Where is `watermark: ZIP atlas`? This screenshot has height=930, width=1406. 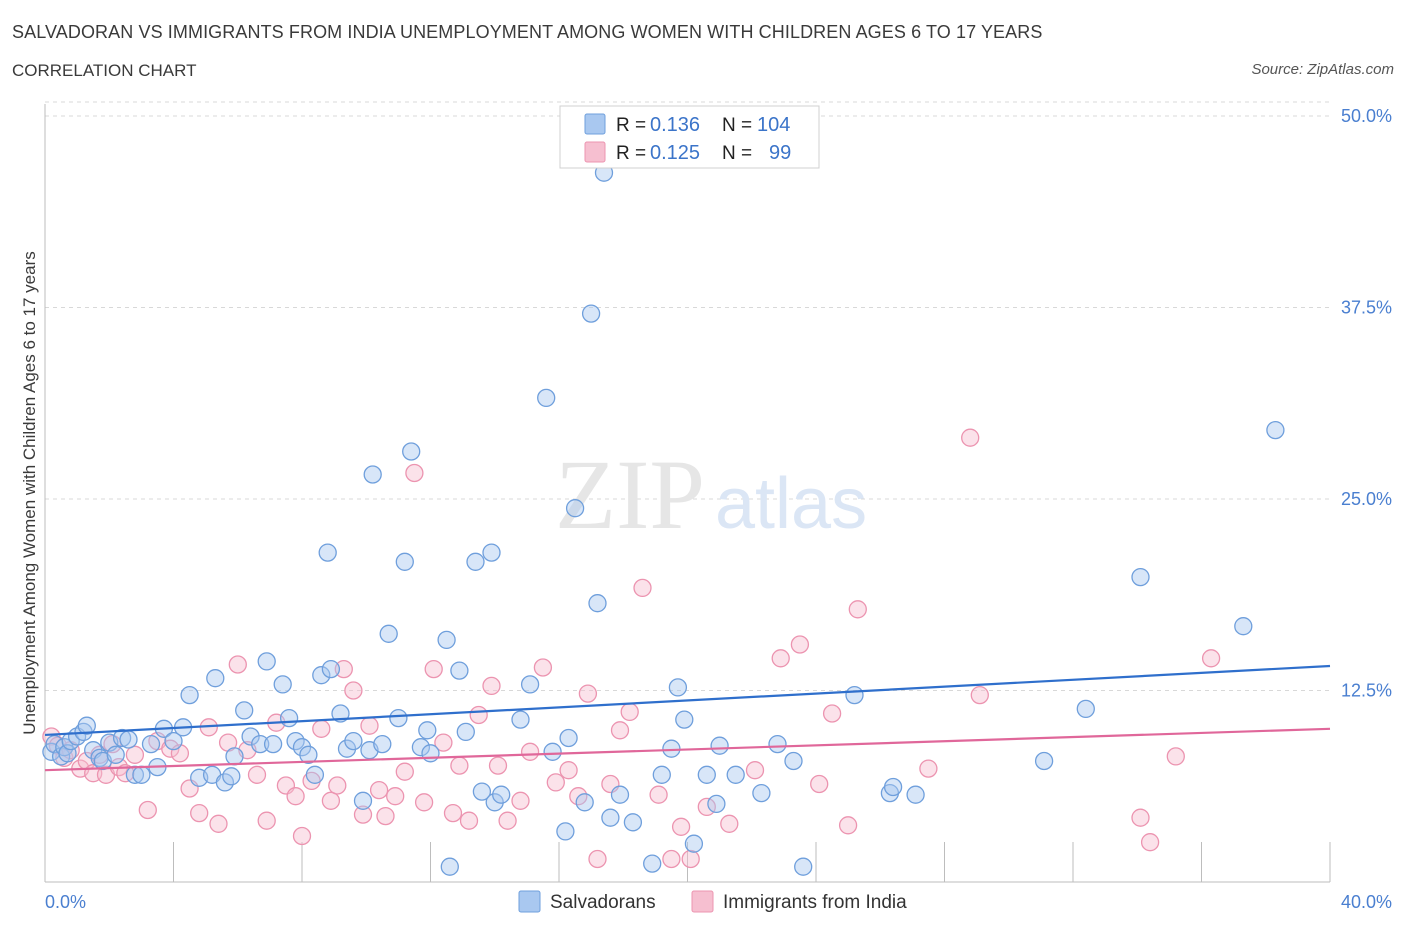 watermark: ZIP atlas is located at coordinates (711, 494).